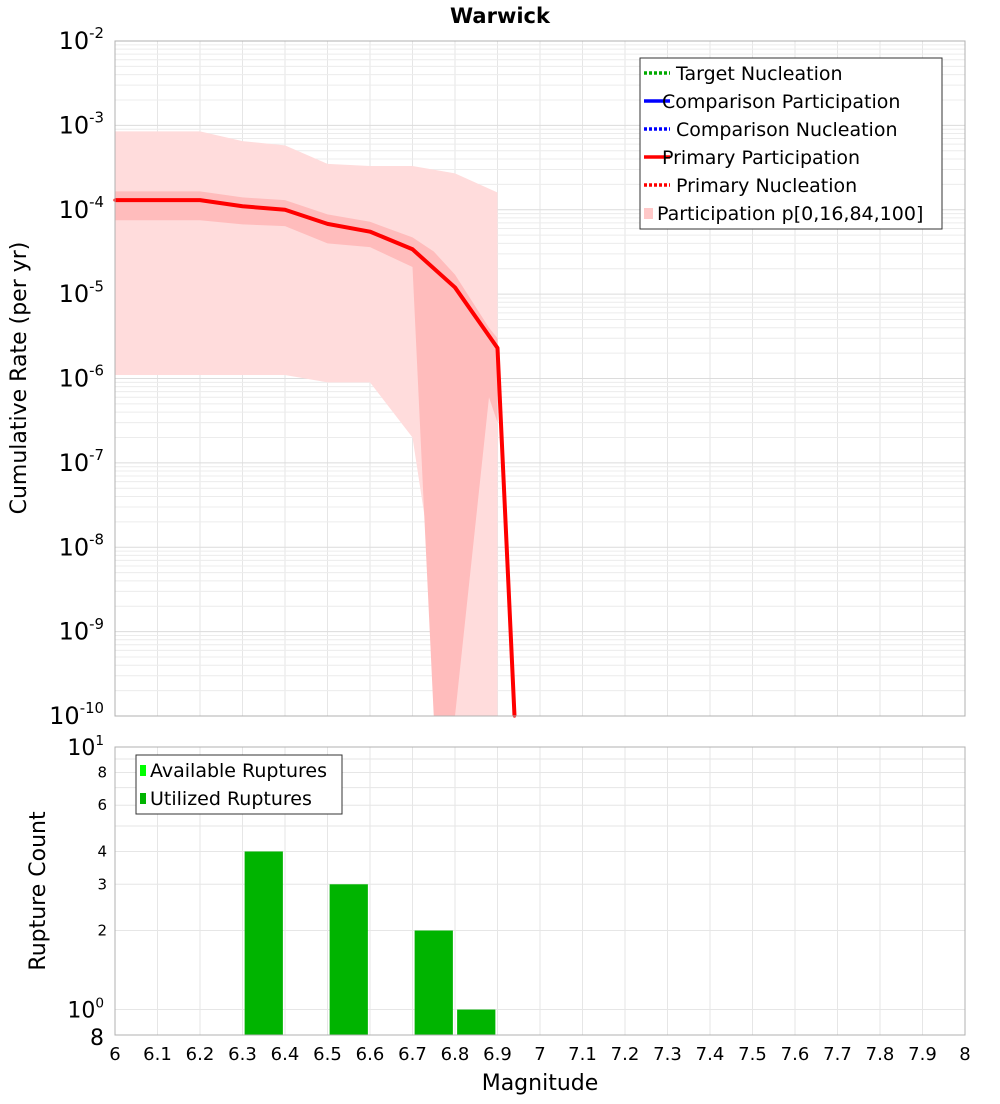 The height and width of the screenshot is (1104, 1000). I want to click on y-tick-label: 2, so click(102, 931).